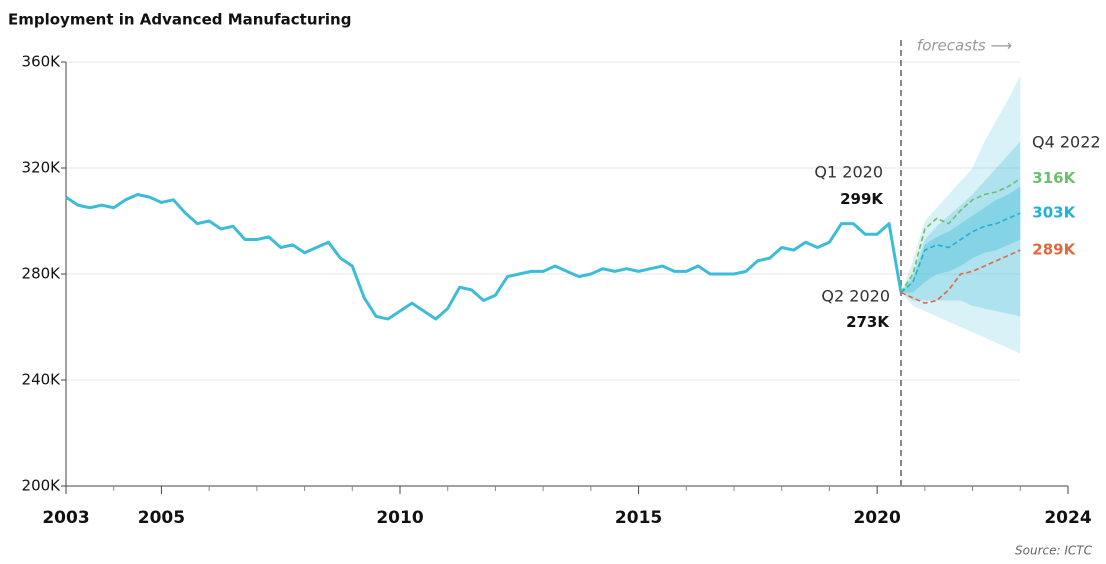 The image size is (1106, 564). Describe the element at coordinates (42, 380) in the screenshot. I see `y-tick-label: 240K` at that location.